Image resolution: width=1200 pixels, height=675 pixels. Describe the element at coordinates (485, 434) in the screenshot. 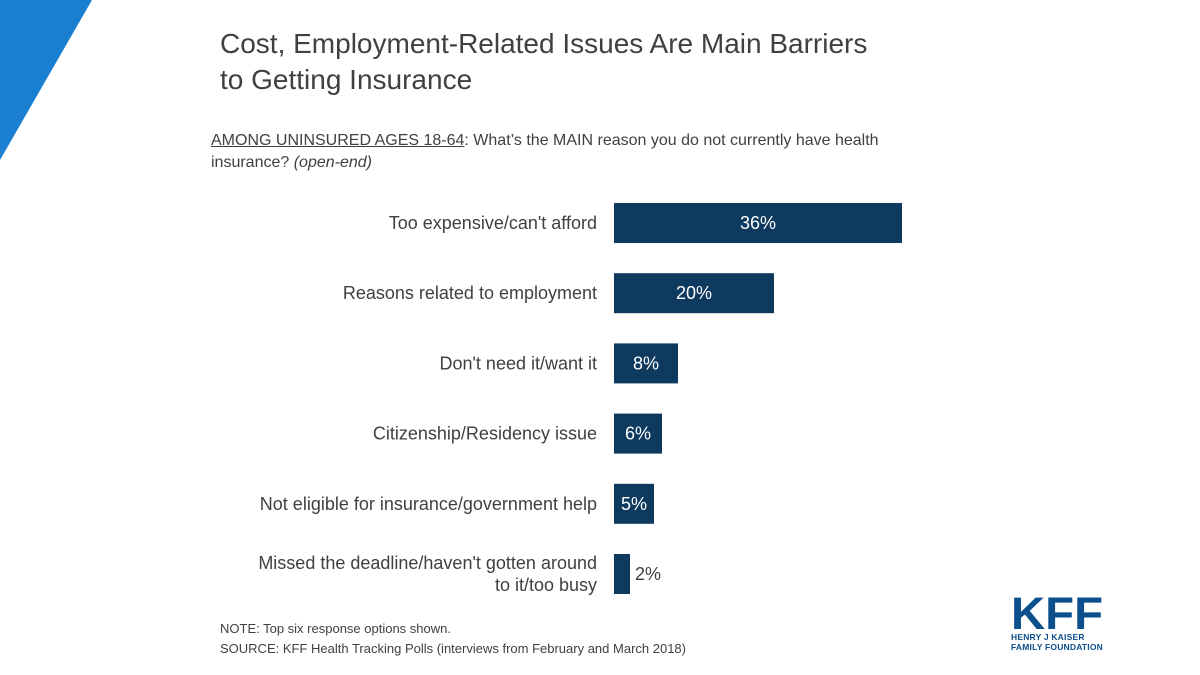

I see `category-label-3: Citizenship/Residency issue` at that location.